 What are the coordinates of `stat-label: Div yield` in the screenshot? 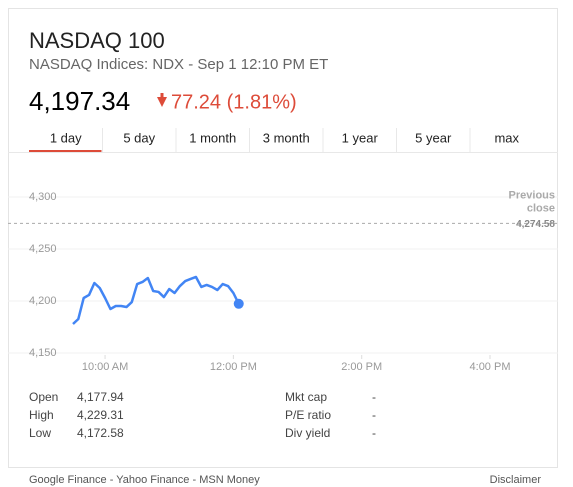 It's located at (307, 433).